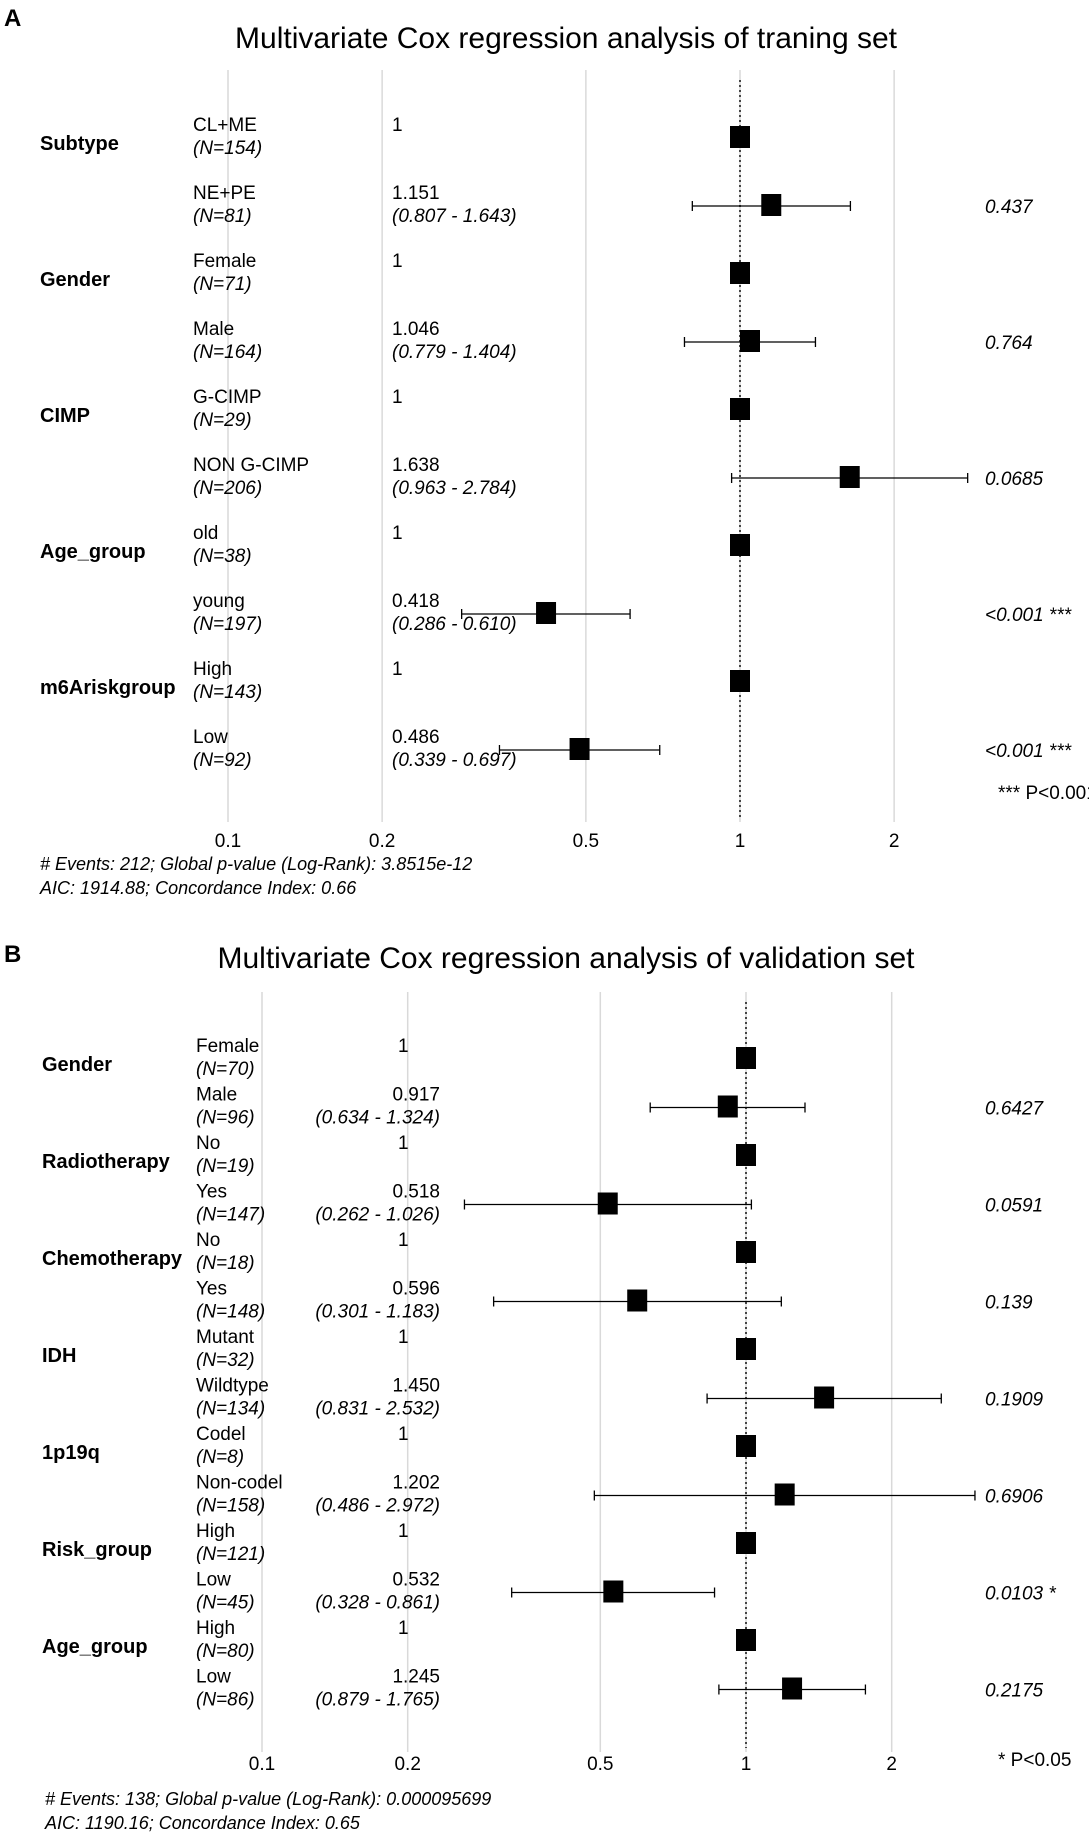 Image resolution: width=1089 pixels, height=1843 pixels. What do you see at coordinates (225, 1603) in the screenshot?
I see `sample-size-label: (N=45)` at bounding box center [225, 1603].